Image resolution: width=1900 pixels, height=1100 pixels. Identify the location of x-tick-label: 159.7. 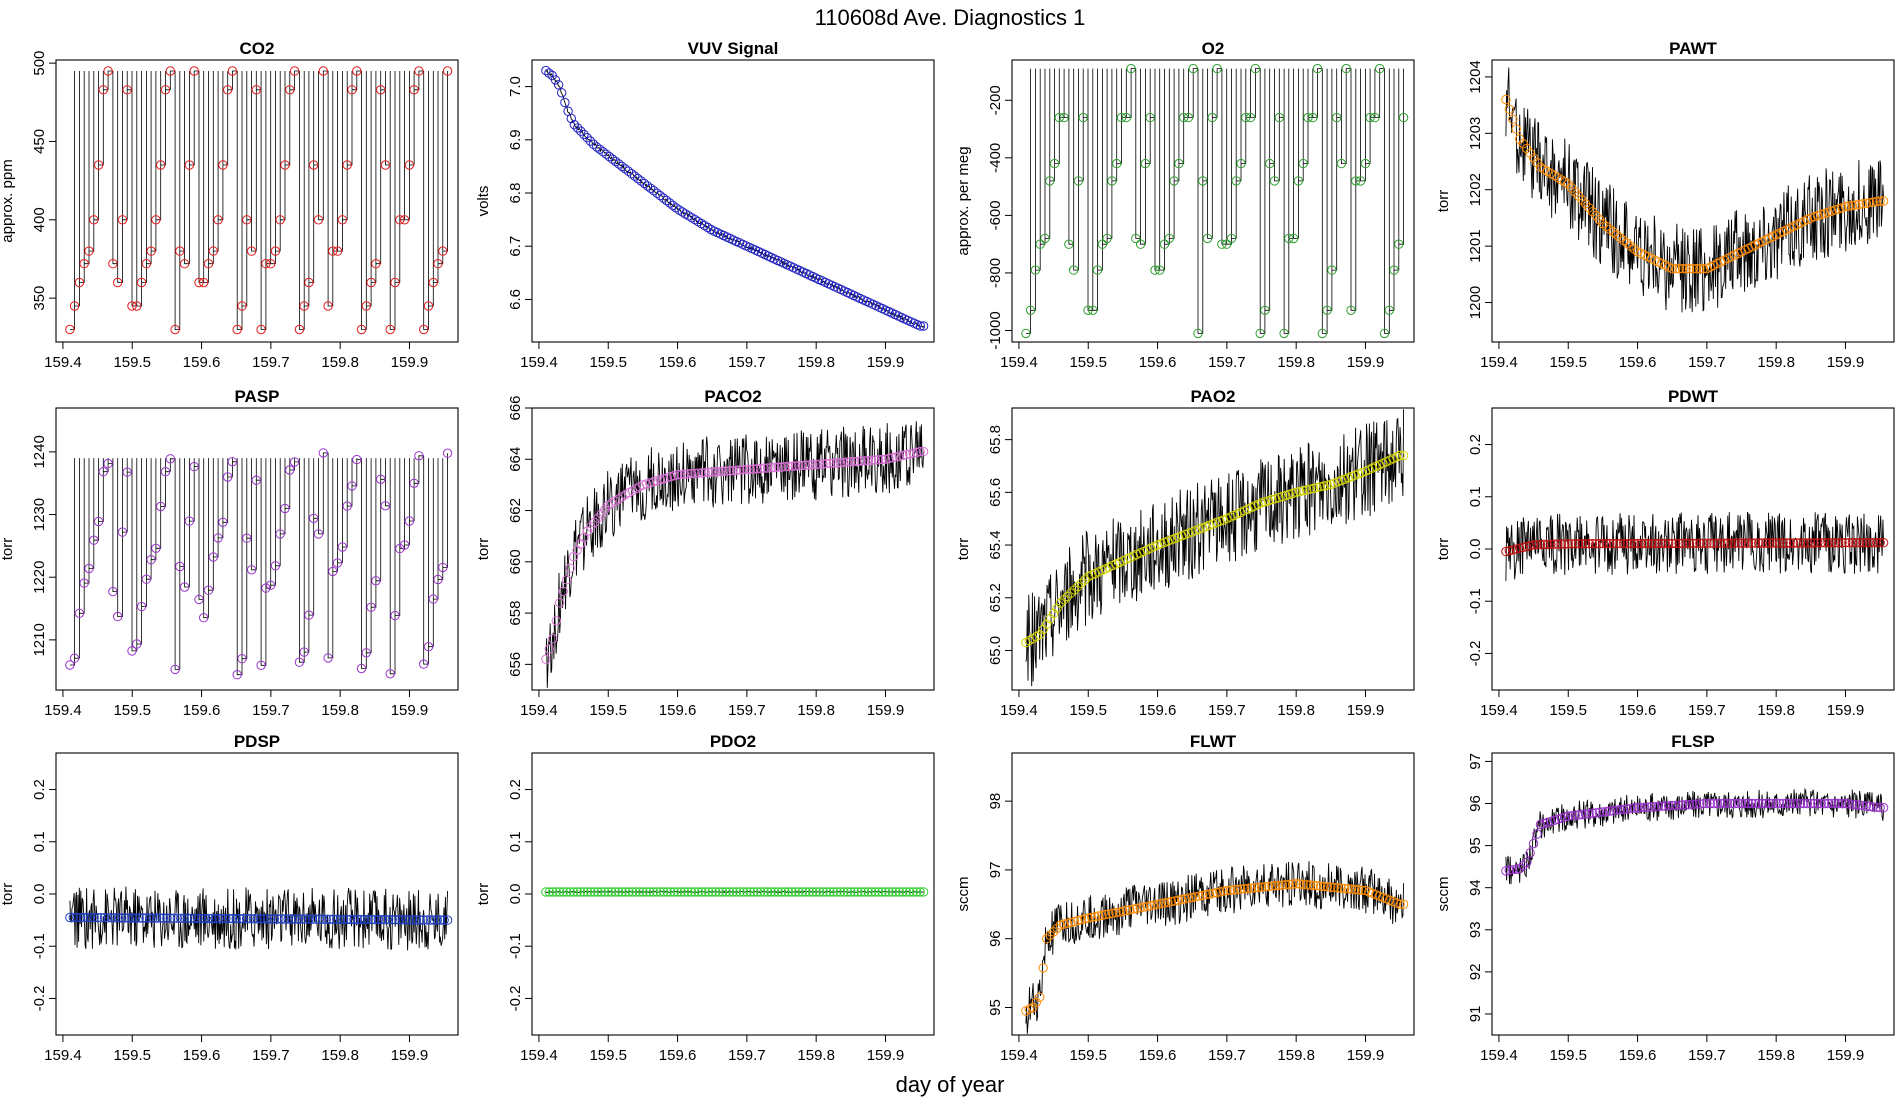
(1227, 362).